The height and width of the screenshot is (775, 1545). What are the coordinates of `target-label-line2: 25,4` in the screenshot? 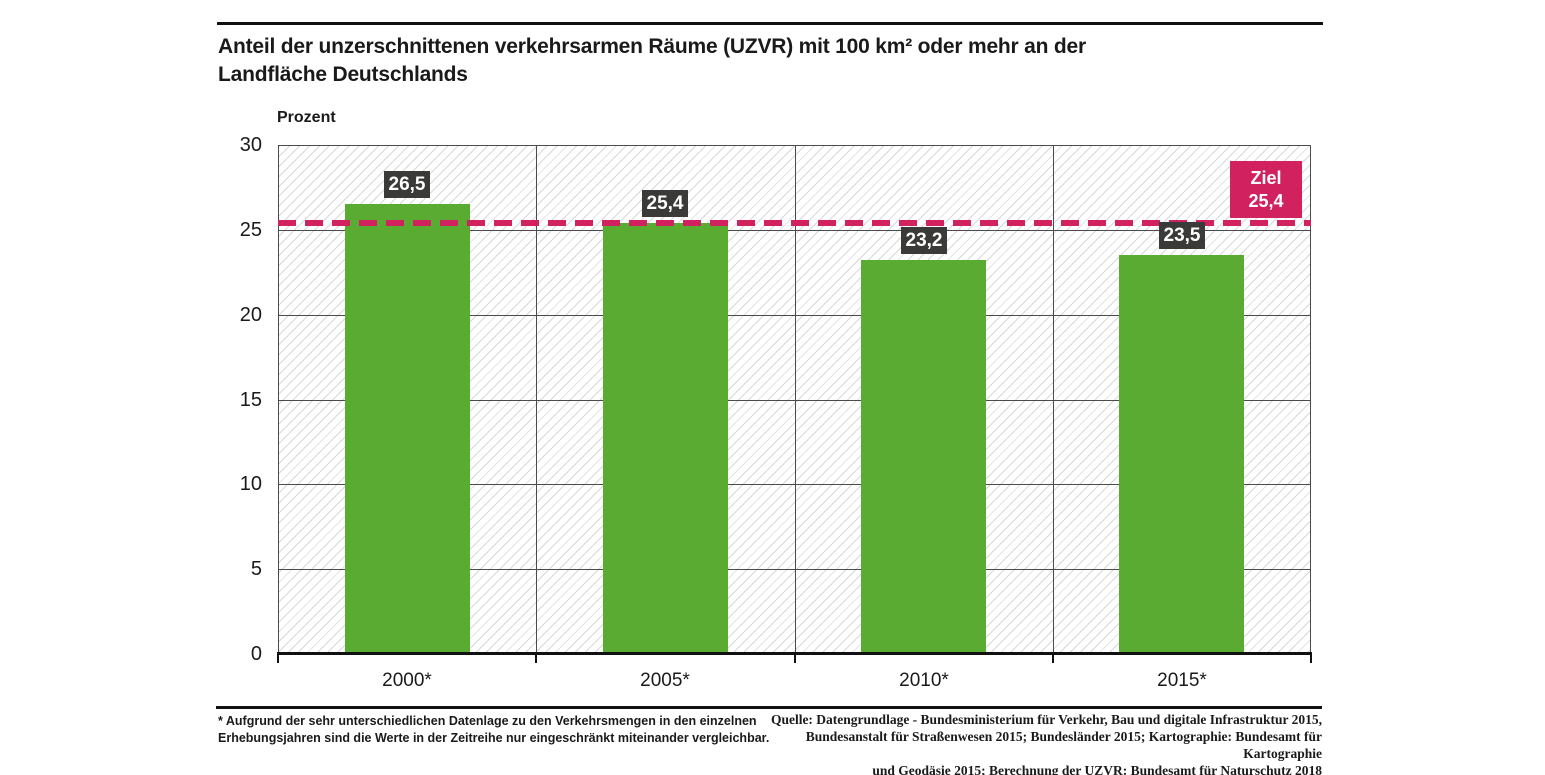 It's located at (1266, 200).